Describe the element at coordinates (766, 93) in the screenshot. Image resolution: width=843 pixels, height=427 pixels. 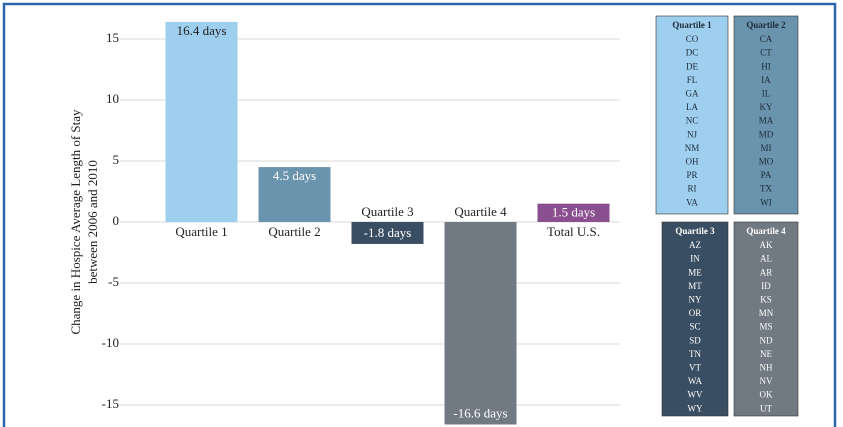
I see `state-code: IL` at that location.